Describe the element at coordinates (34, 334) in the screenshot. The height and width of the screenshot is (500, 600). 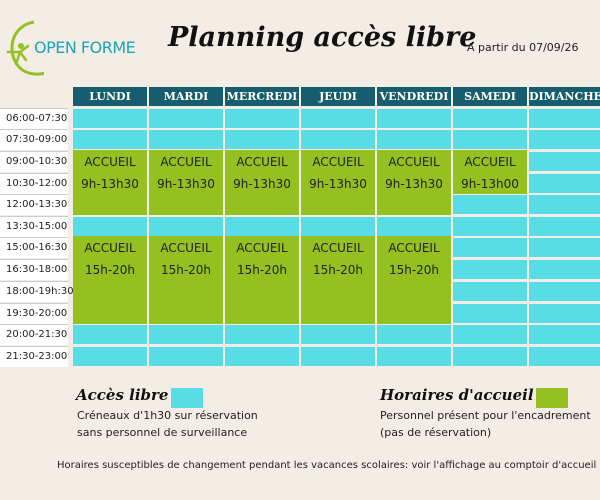
I see `time-slot-label: 20:00-21:30` at that location.